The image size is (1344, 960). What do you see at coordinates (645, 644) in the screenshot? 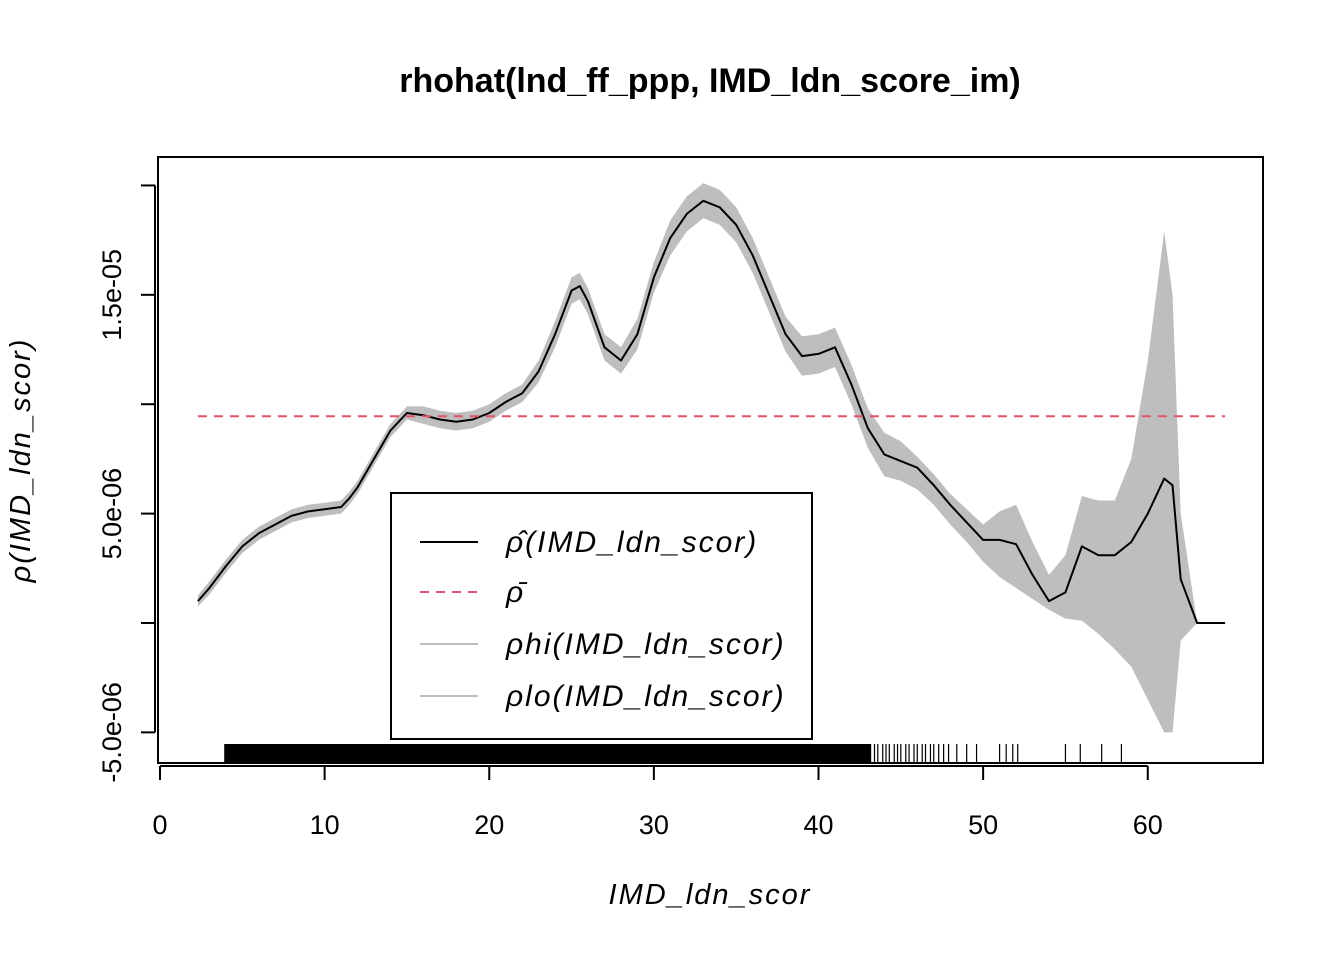
I see `legend-label-rhohi: ρhi(IMD_ldn_scor)` at bounding box center [645, 644].